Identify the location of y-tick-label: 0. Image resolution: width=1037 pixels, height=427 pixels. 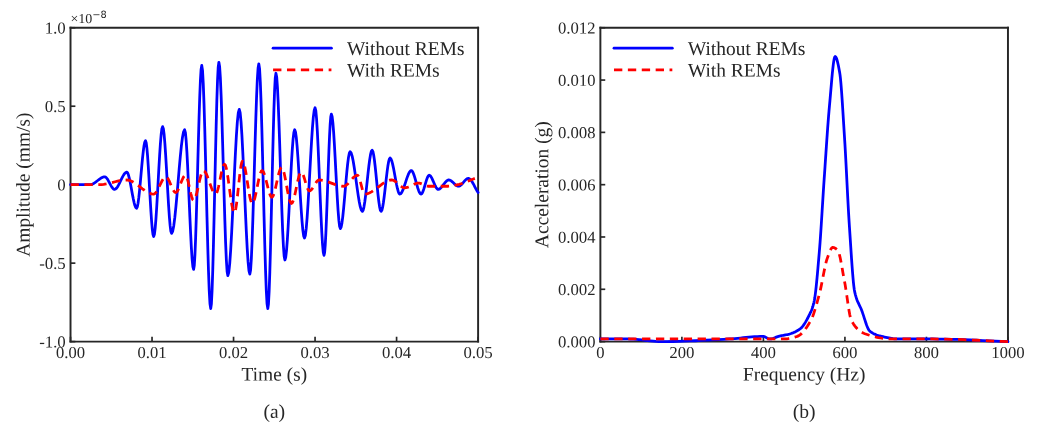
(61, 185).